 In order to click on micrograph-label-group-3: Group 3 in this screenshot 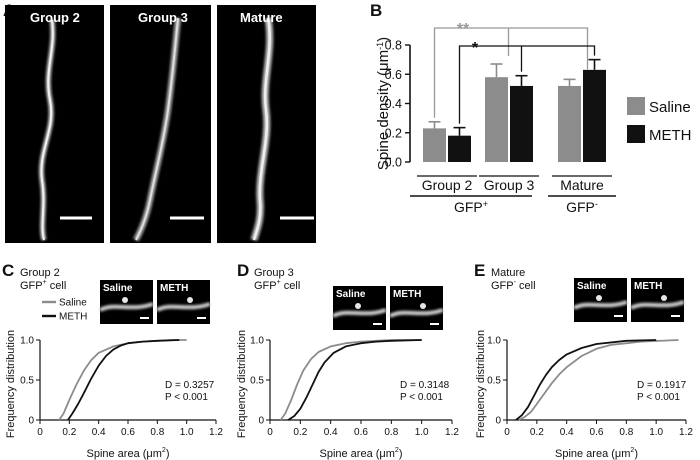, I will do `click(163, 17)`.